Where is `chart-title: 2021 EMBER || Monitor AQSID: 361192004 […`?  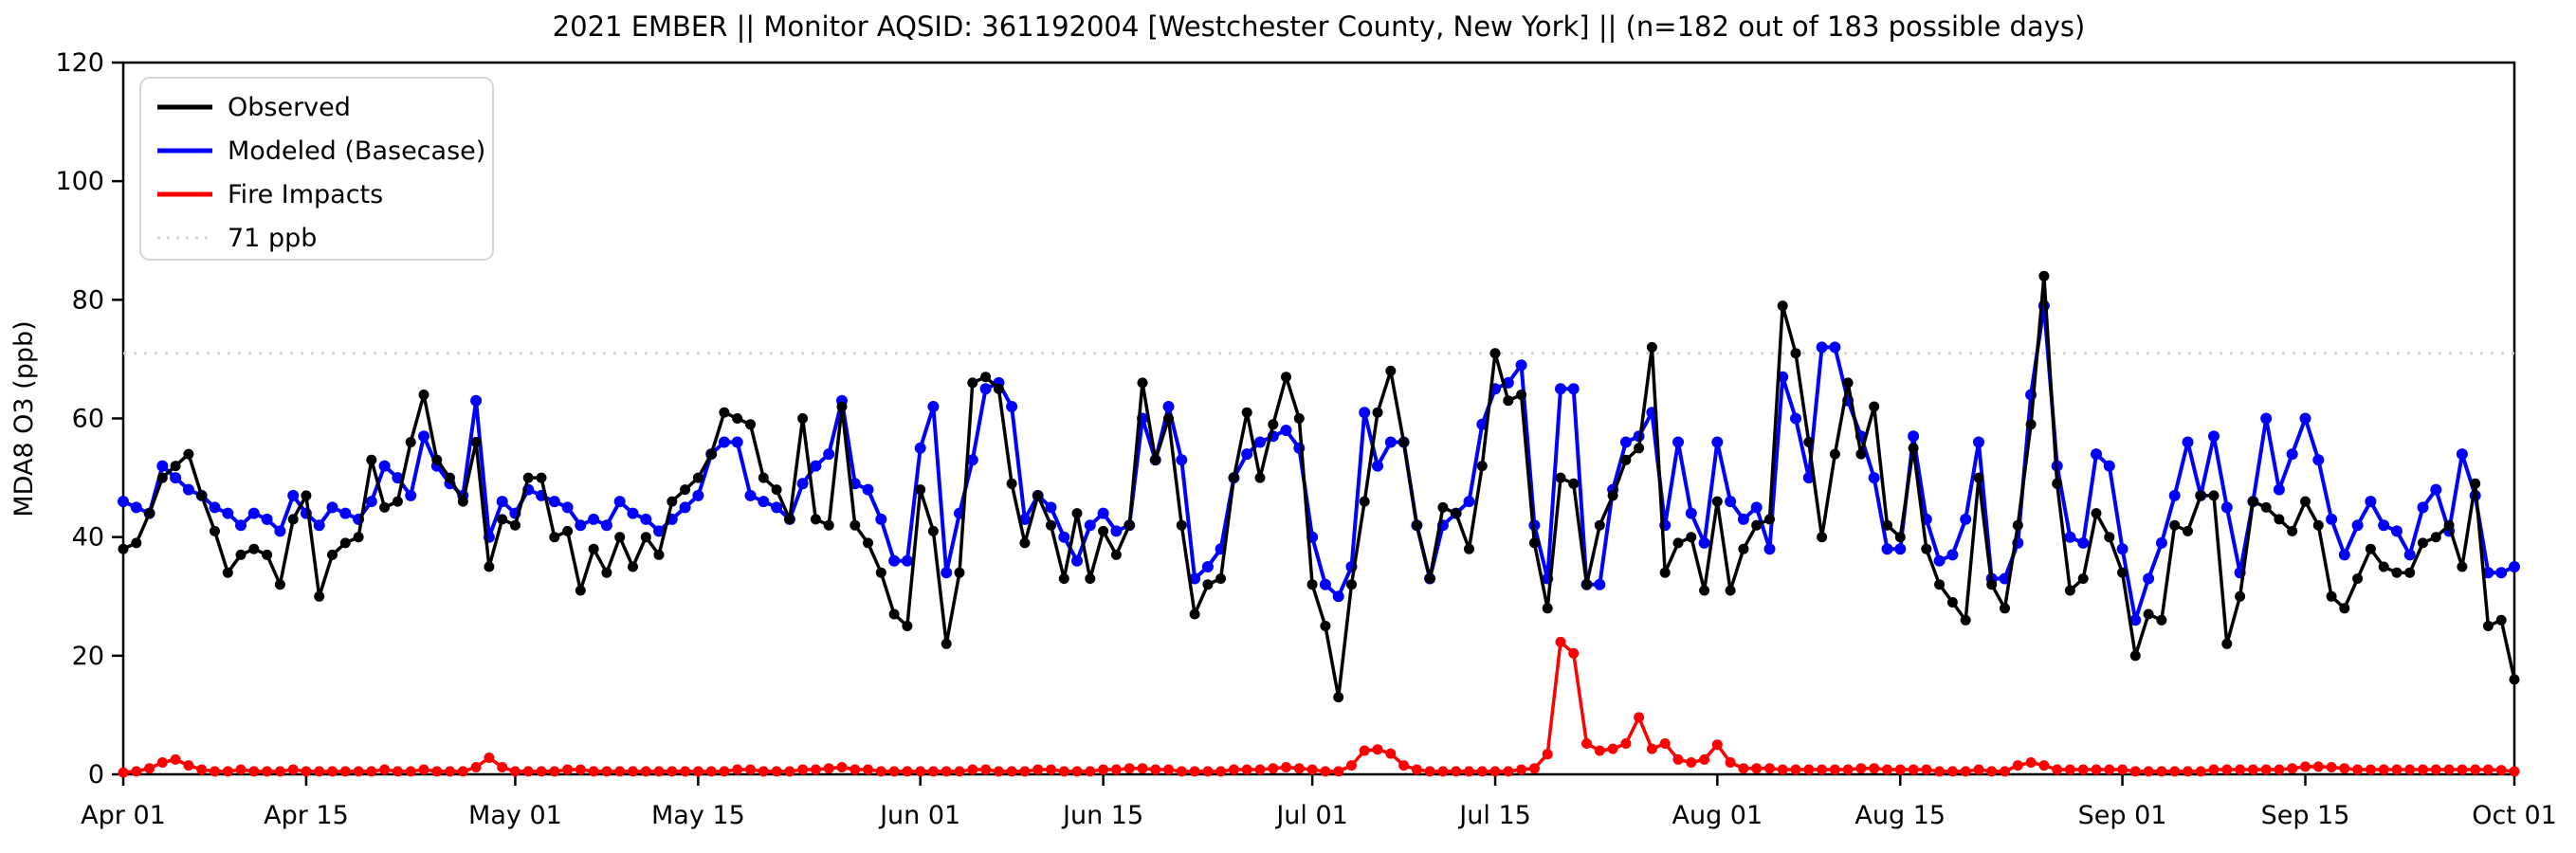 chart-title: 2021 EMBER || Monitor AQSID: 361192004 [… is located at coordinates (1319, 26).